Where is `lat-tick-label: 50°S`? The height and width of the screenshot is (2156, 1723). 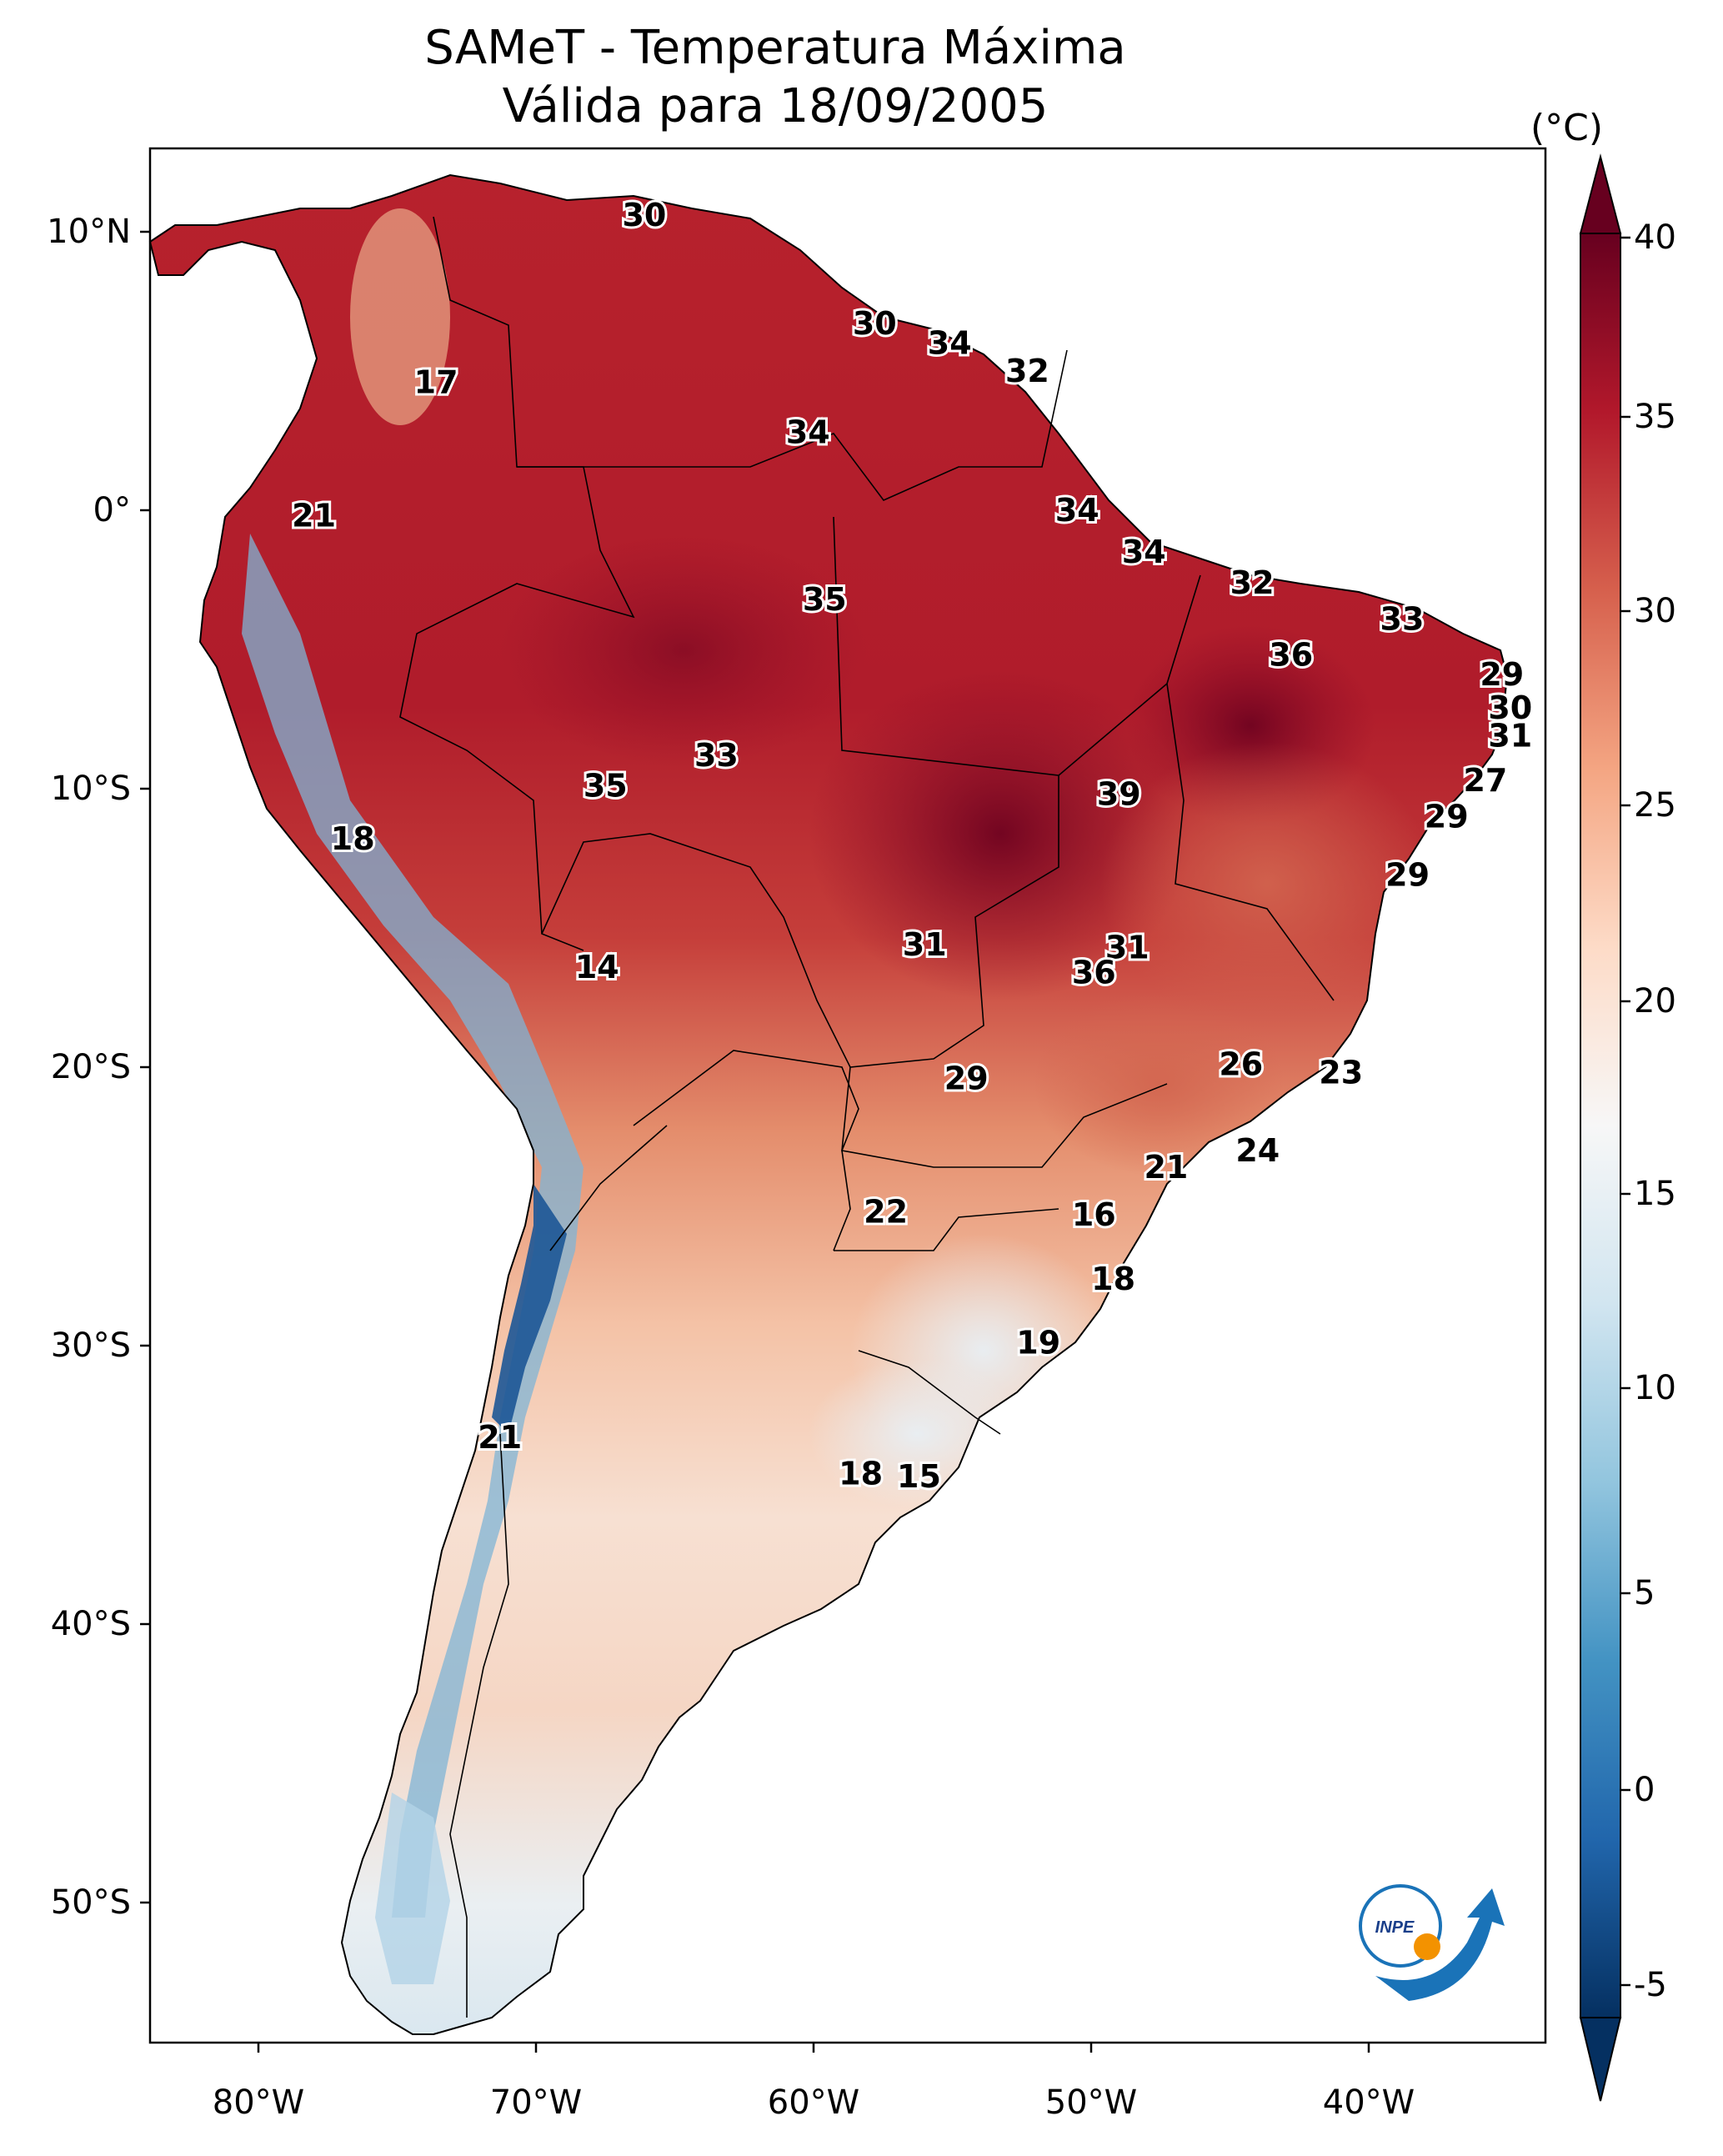 lat-tick-label: 50°S is located at coordinates (90, 1902).